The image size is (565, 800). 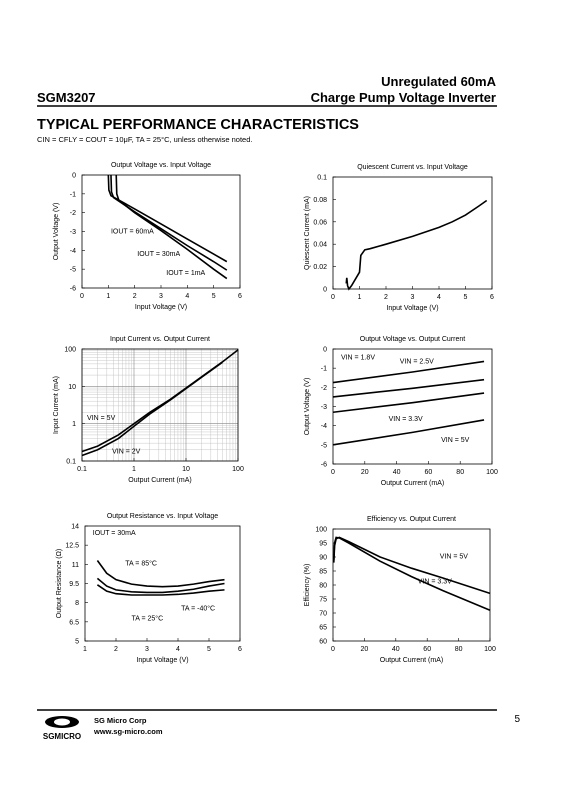 I want to click on y-tick-label: 75, so click(x=323, y=600).